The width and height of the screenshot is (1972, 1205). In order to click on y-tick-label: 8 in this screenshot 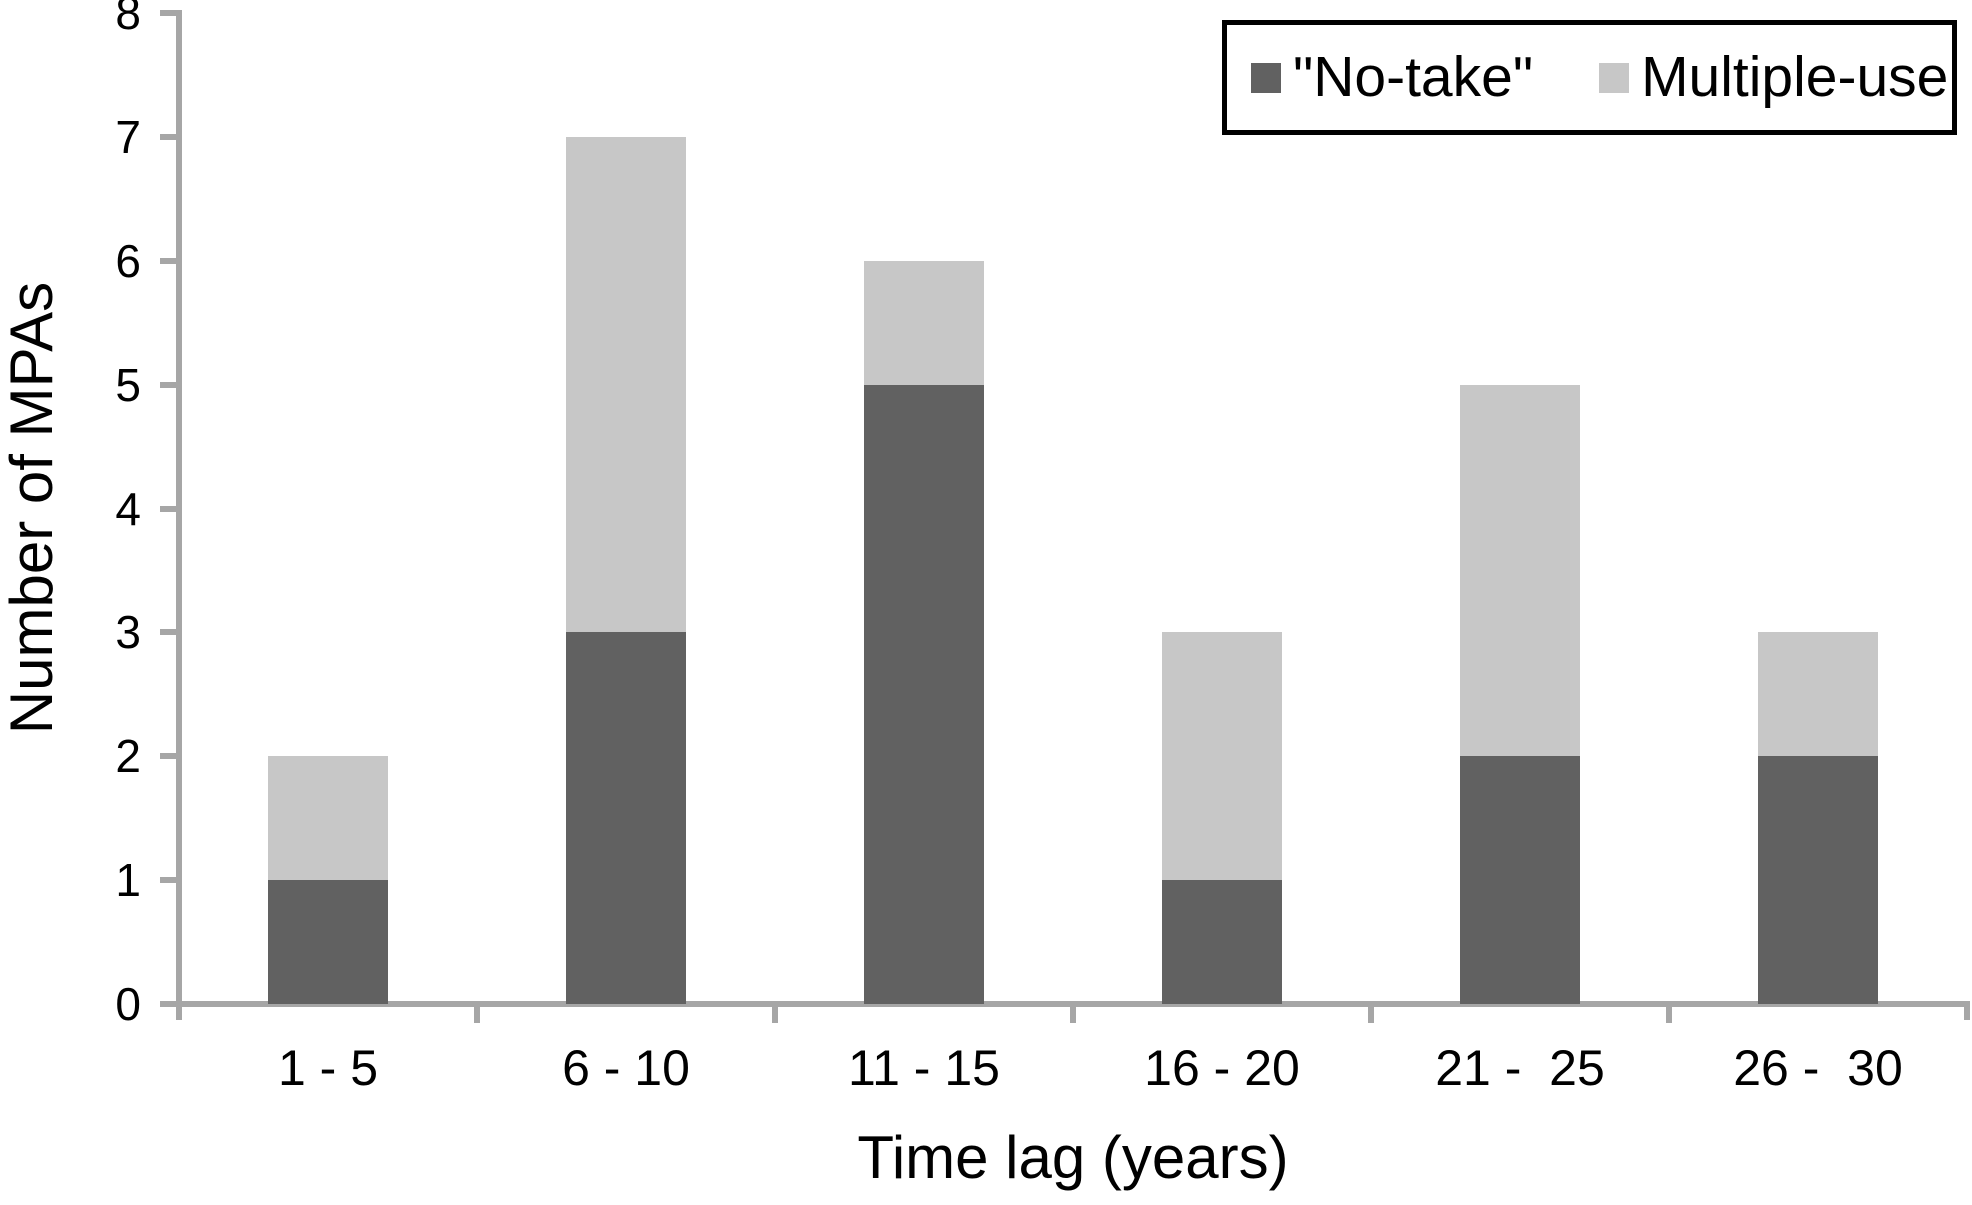, I will do `click(128, 19)`.